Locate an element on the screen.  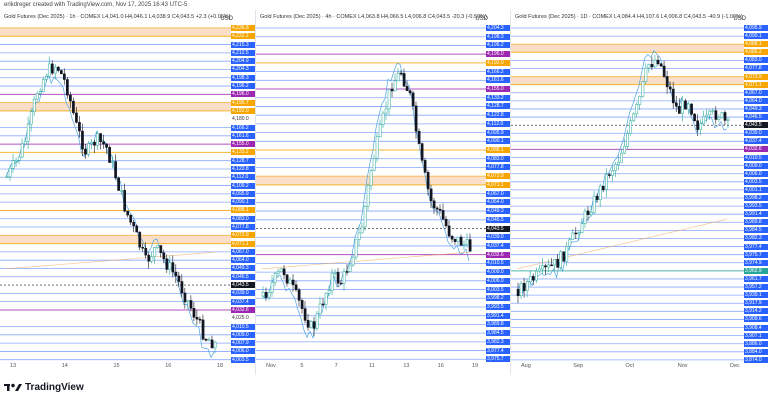
time-tick-label: 7 is located at coordinates (336, 366).